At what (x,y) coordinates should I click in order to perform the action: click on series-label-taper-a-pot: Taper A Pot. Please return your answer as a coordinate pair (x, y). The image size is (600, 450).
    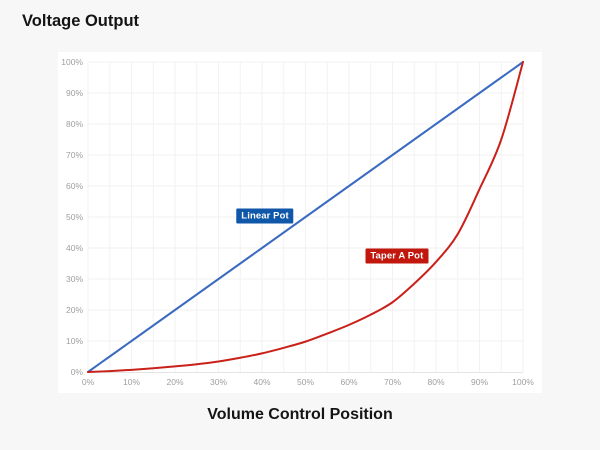
    Looking at the image, I should click on (397, 256).